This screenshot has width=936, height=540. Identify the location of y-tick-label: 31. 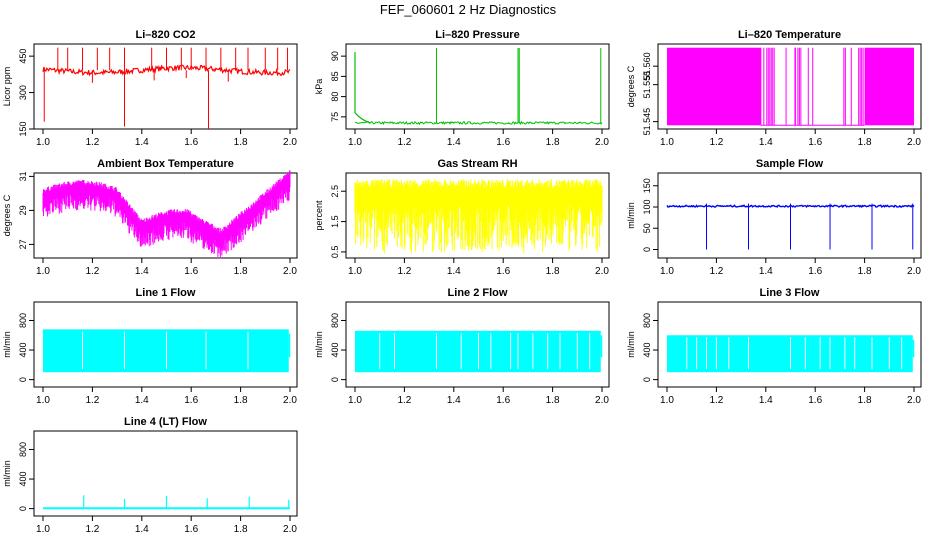
(23, 176).